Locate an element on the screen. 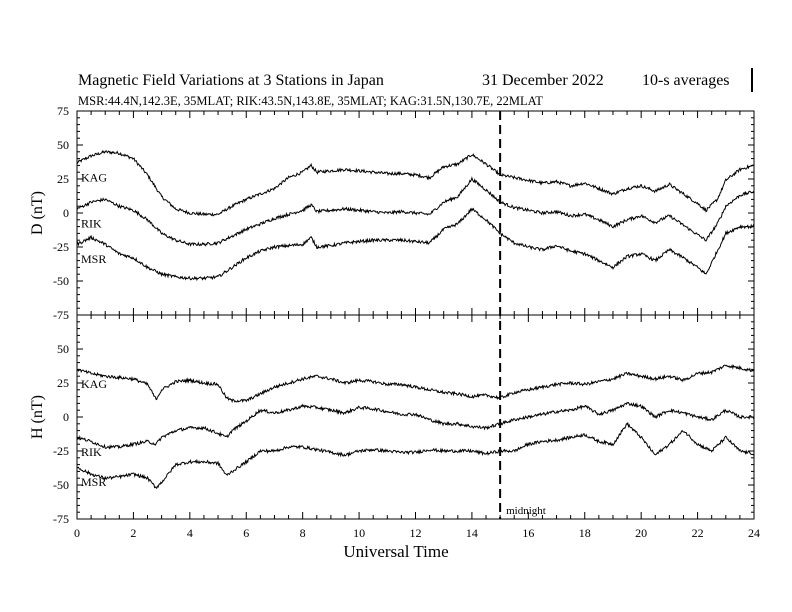 The width and height of the screenshot is (792, 612). x-axis-label: Universal Time is located at coordinates (396, 551).